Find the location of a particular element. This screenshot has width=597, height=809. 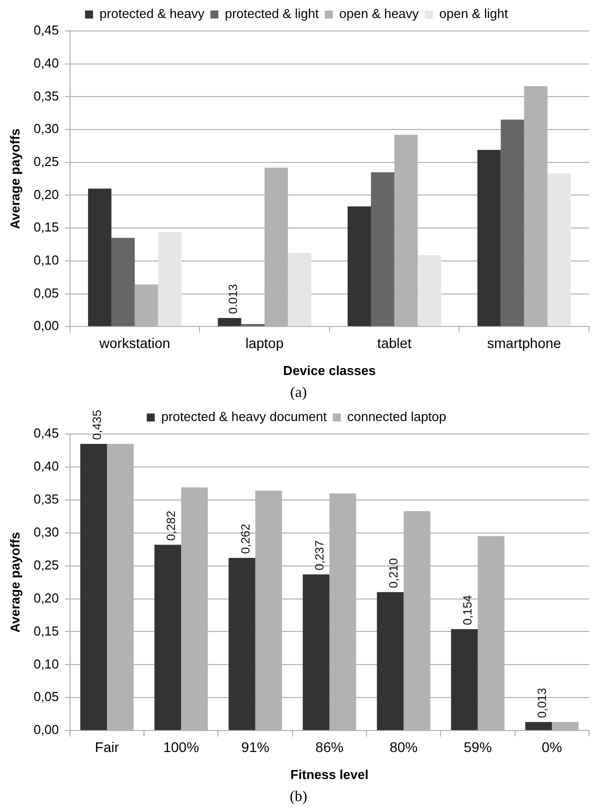

x-axis-title: Device classes is located at coordinates (329, 370).